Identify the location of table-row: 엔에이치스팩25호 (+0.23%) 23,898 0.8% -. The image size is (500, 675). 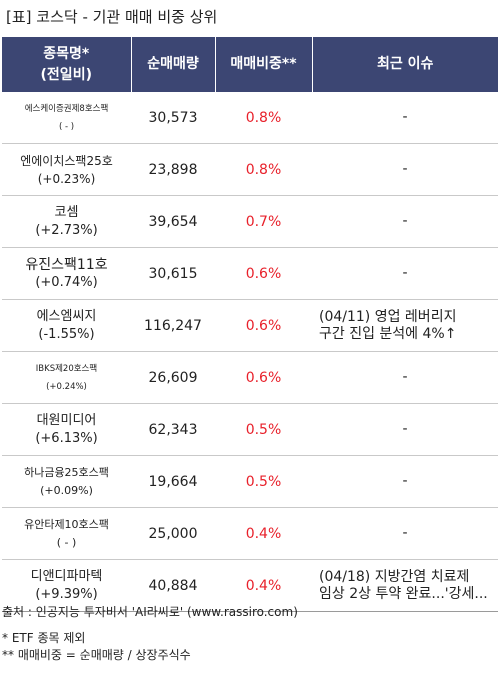
(250, 169).